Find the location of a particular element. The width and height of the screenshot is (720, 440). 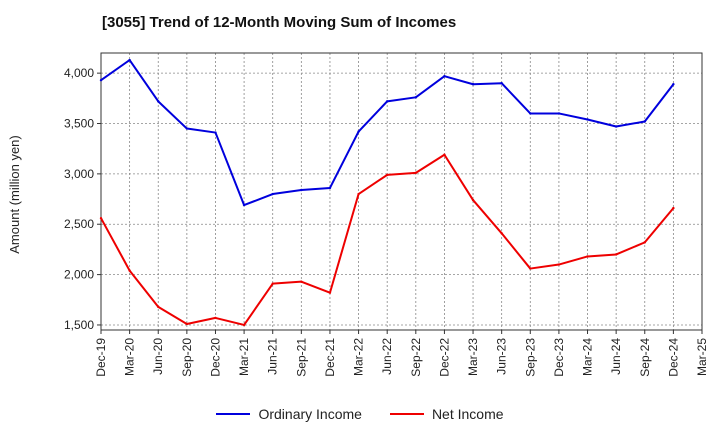

legend: Ordinary Income Net Income is located at coordinates (360, 414).